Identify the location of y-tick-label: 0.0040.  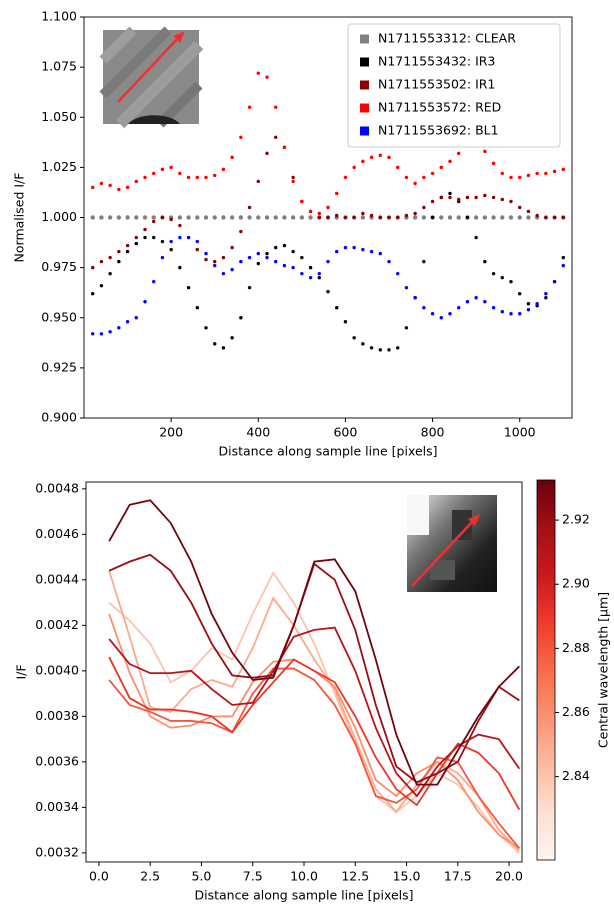
(57, 669).